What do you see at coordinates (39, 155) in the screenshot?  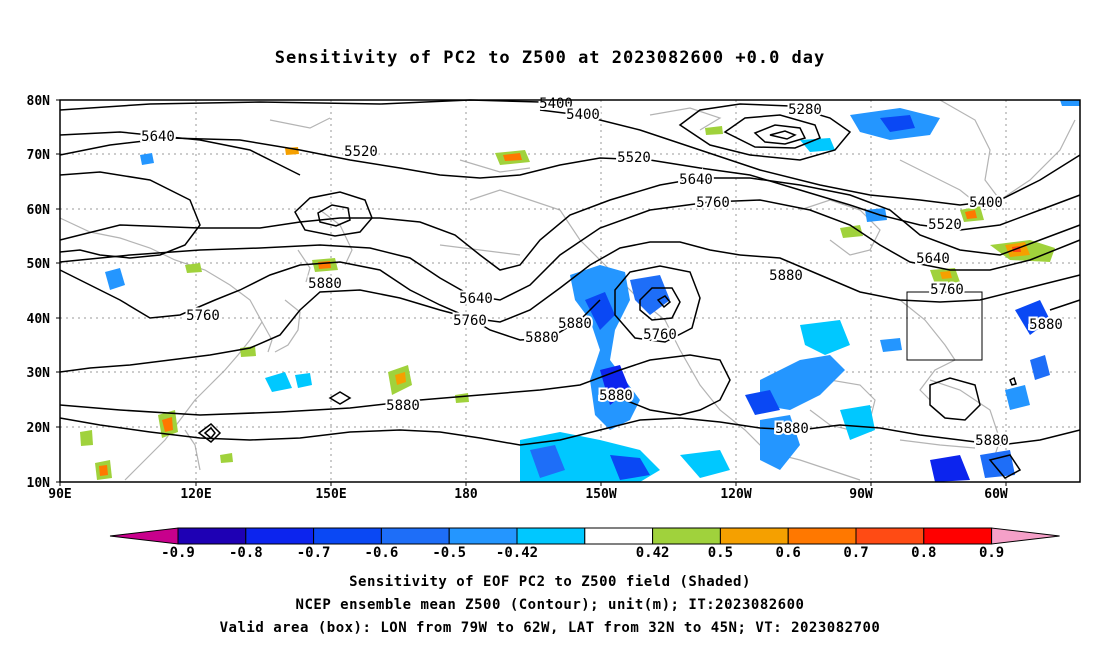 I see `lat-label: 70N` at bounding box center [39, 155].